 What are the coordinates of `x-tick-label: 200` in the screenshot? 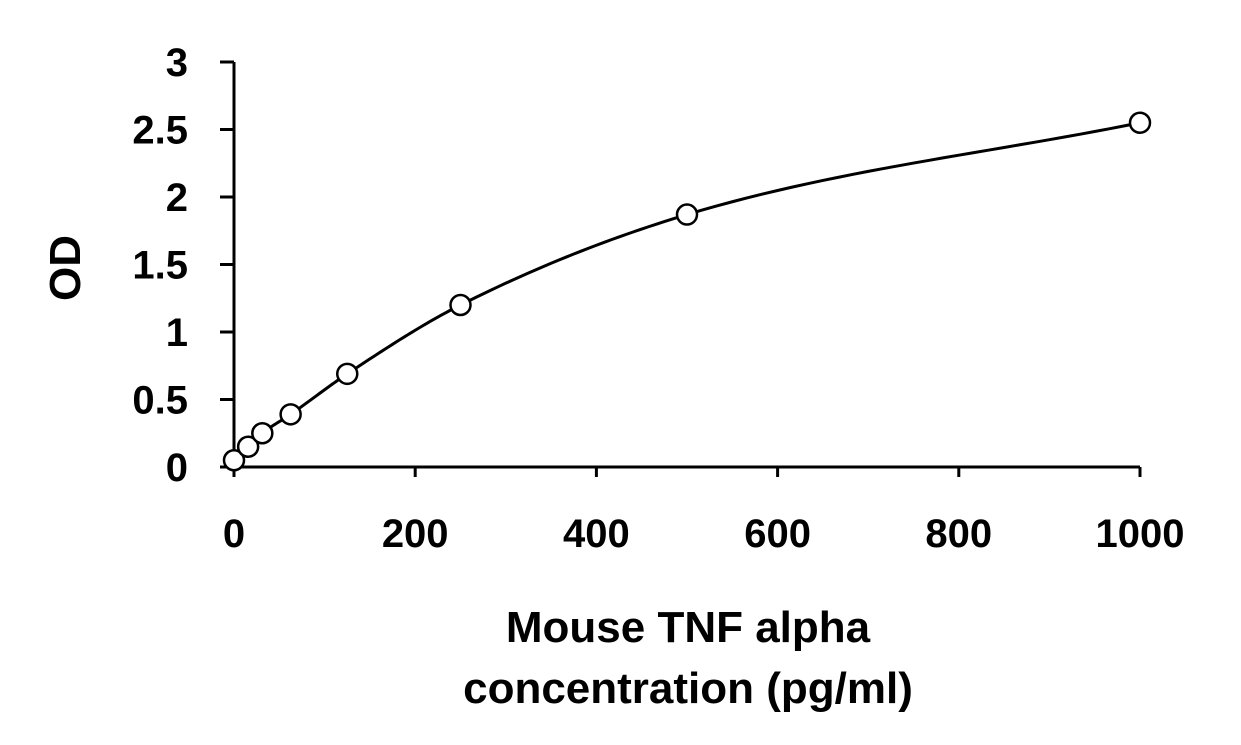 It's located at (415, 534).